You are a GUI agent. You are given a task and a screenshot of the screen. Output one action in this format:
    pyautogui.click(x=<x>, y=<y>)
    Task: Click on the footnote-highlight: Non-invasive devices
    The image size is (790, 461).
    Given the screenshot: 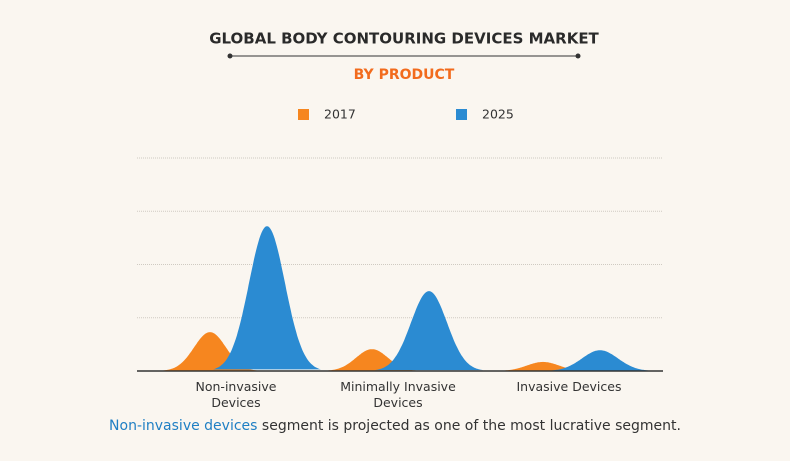 What is the action you would take?
    pyautogui.click(x=183, y=426)
    